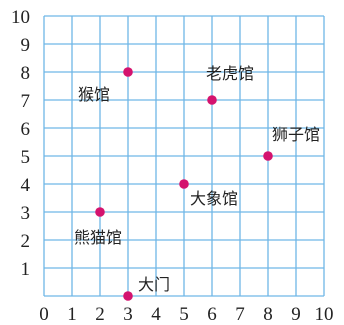 The height and width of the screenshot is (325, 344). What do you see at coordinates (268, 314) in the screenshot?
I see `x-tick-label: 8` at bounding box center [268, 314].